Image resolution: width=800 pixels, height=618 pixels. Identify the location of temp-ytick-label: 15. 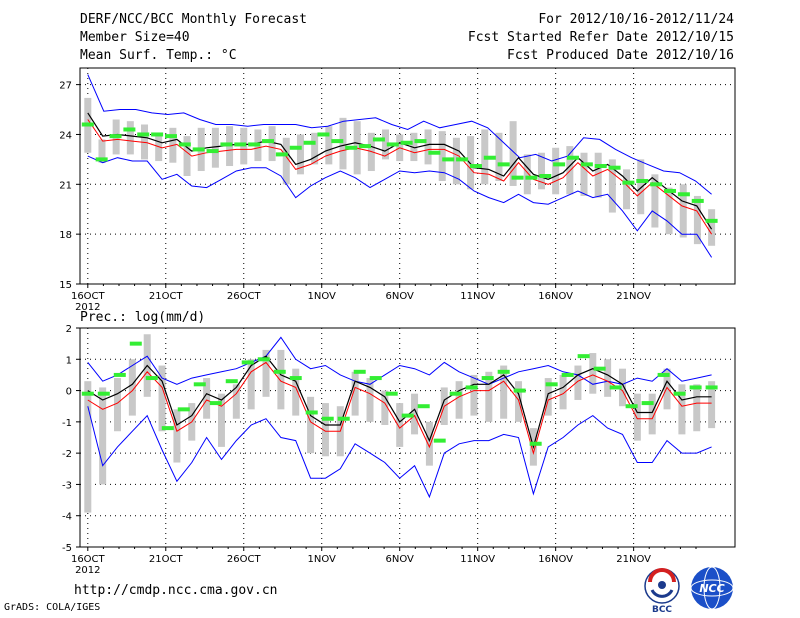
(65, 285).